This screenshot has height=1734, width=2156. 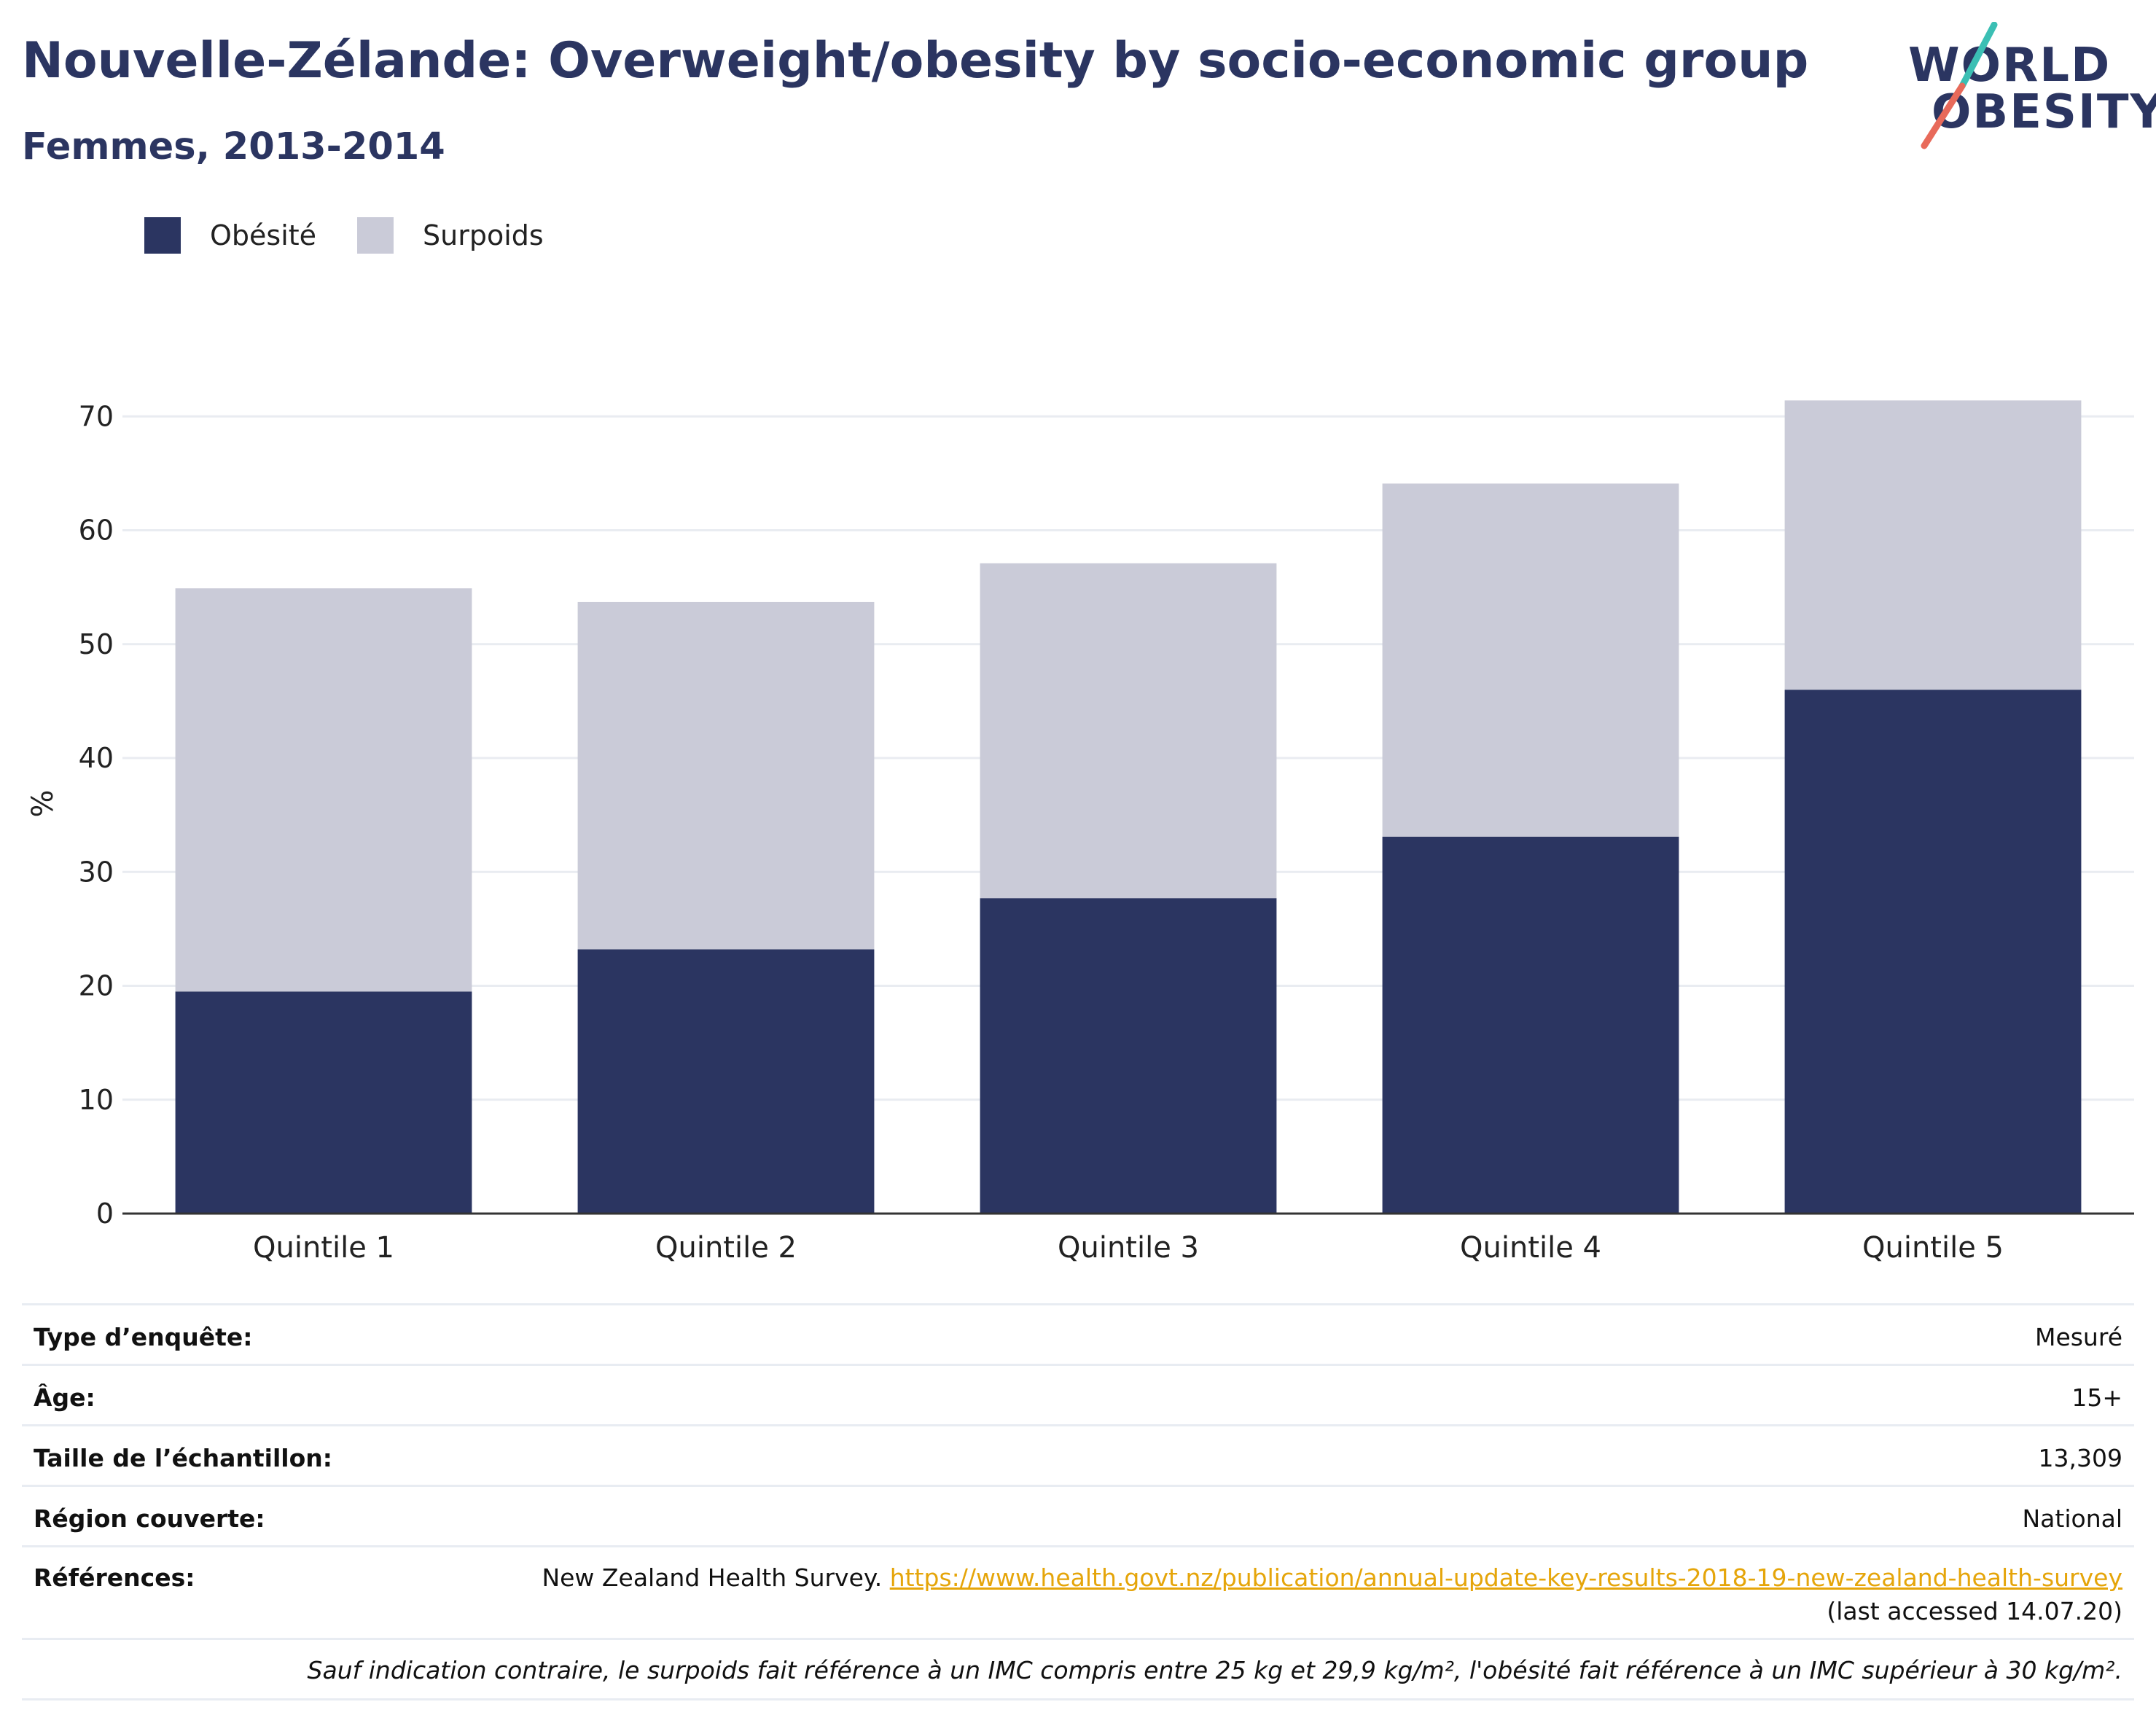 What do you see at coordinates (2010, 66) in the screenshot?
I see `logo-line-1: WORLD` at bounding box center [2010, 66].